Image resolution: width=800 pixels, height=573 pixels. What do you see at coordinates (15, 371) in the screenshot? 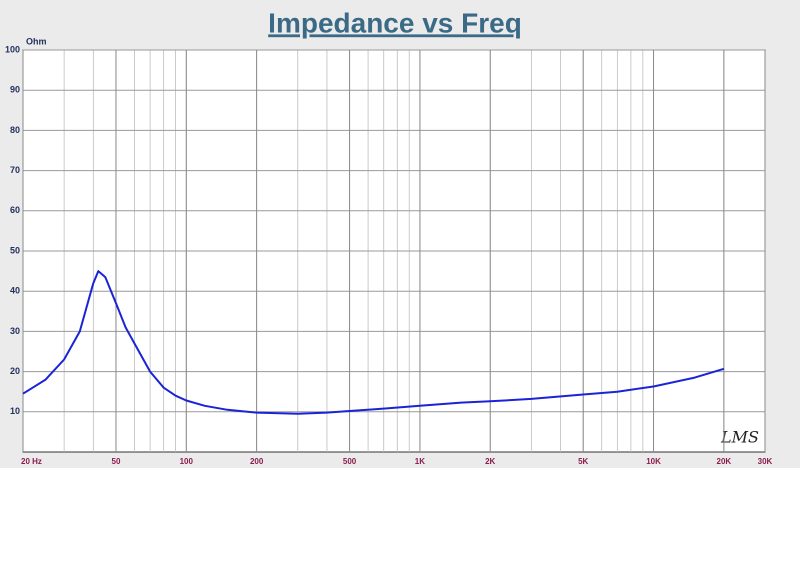
I see `y-tick-label: 20` at bounding box center [15, 371].